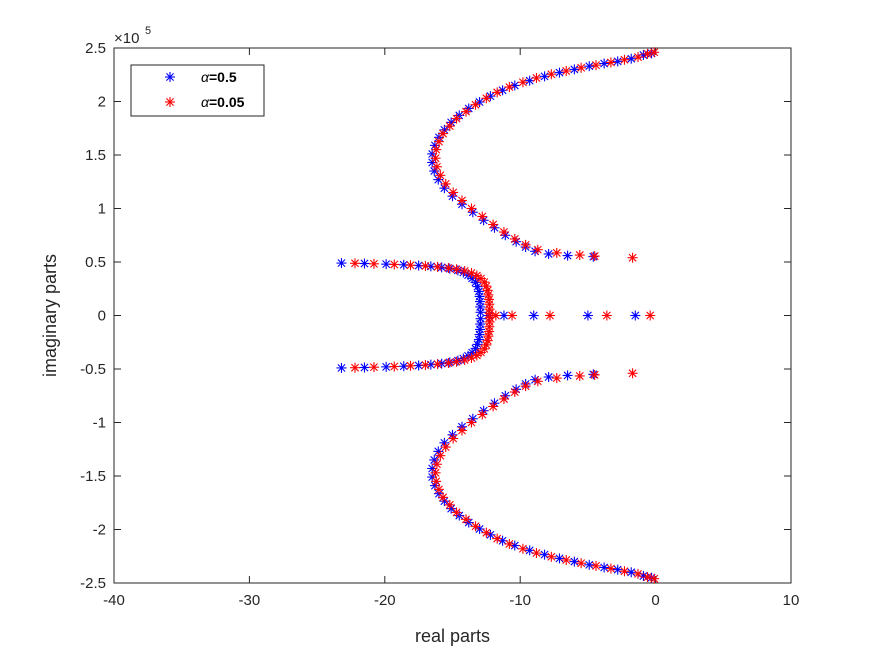 Image resolution: width=875 pixels, height=661 pixels. Describe the element at coordinates (250, 600) in the screenshot. I see `x-tick-label: -30` at that location.